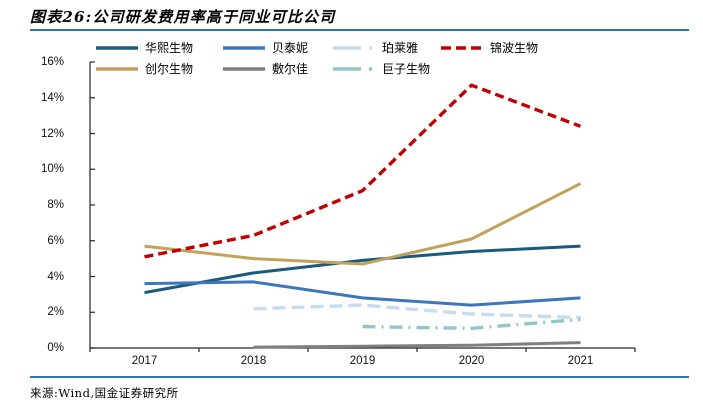  What do you see at coordinates (52, 133) in the screenshot?
I see `y-axis-tick-label: 12%` at bounding box center [52, 133].